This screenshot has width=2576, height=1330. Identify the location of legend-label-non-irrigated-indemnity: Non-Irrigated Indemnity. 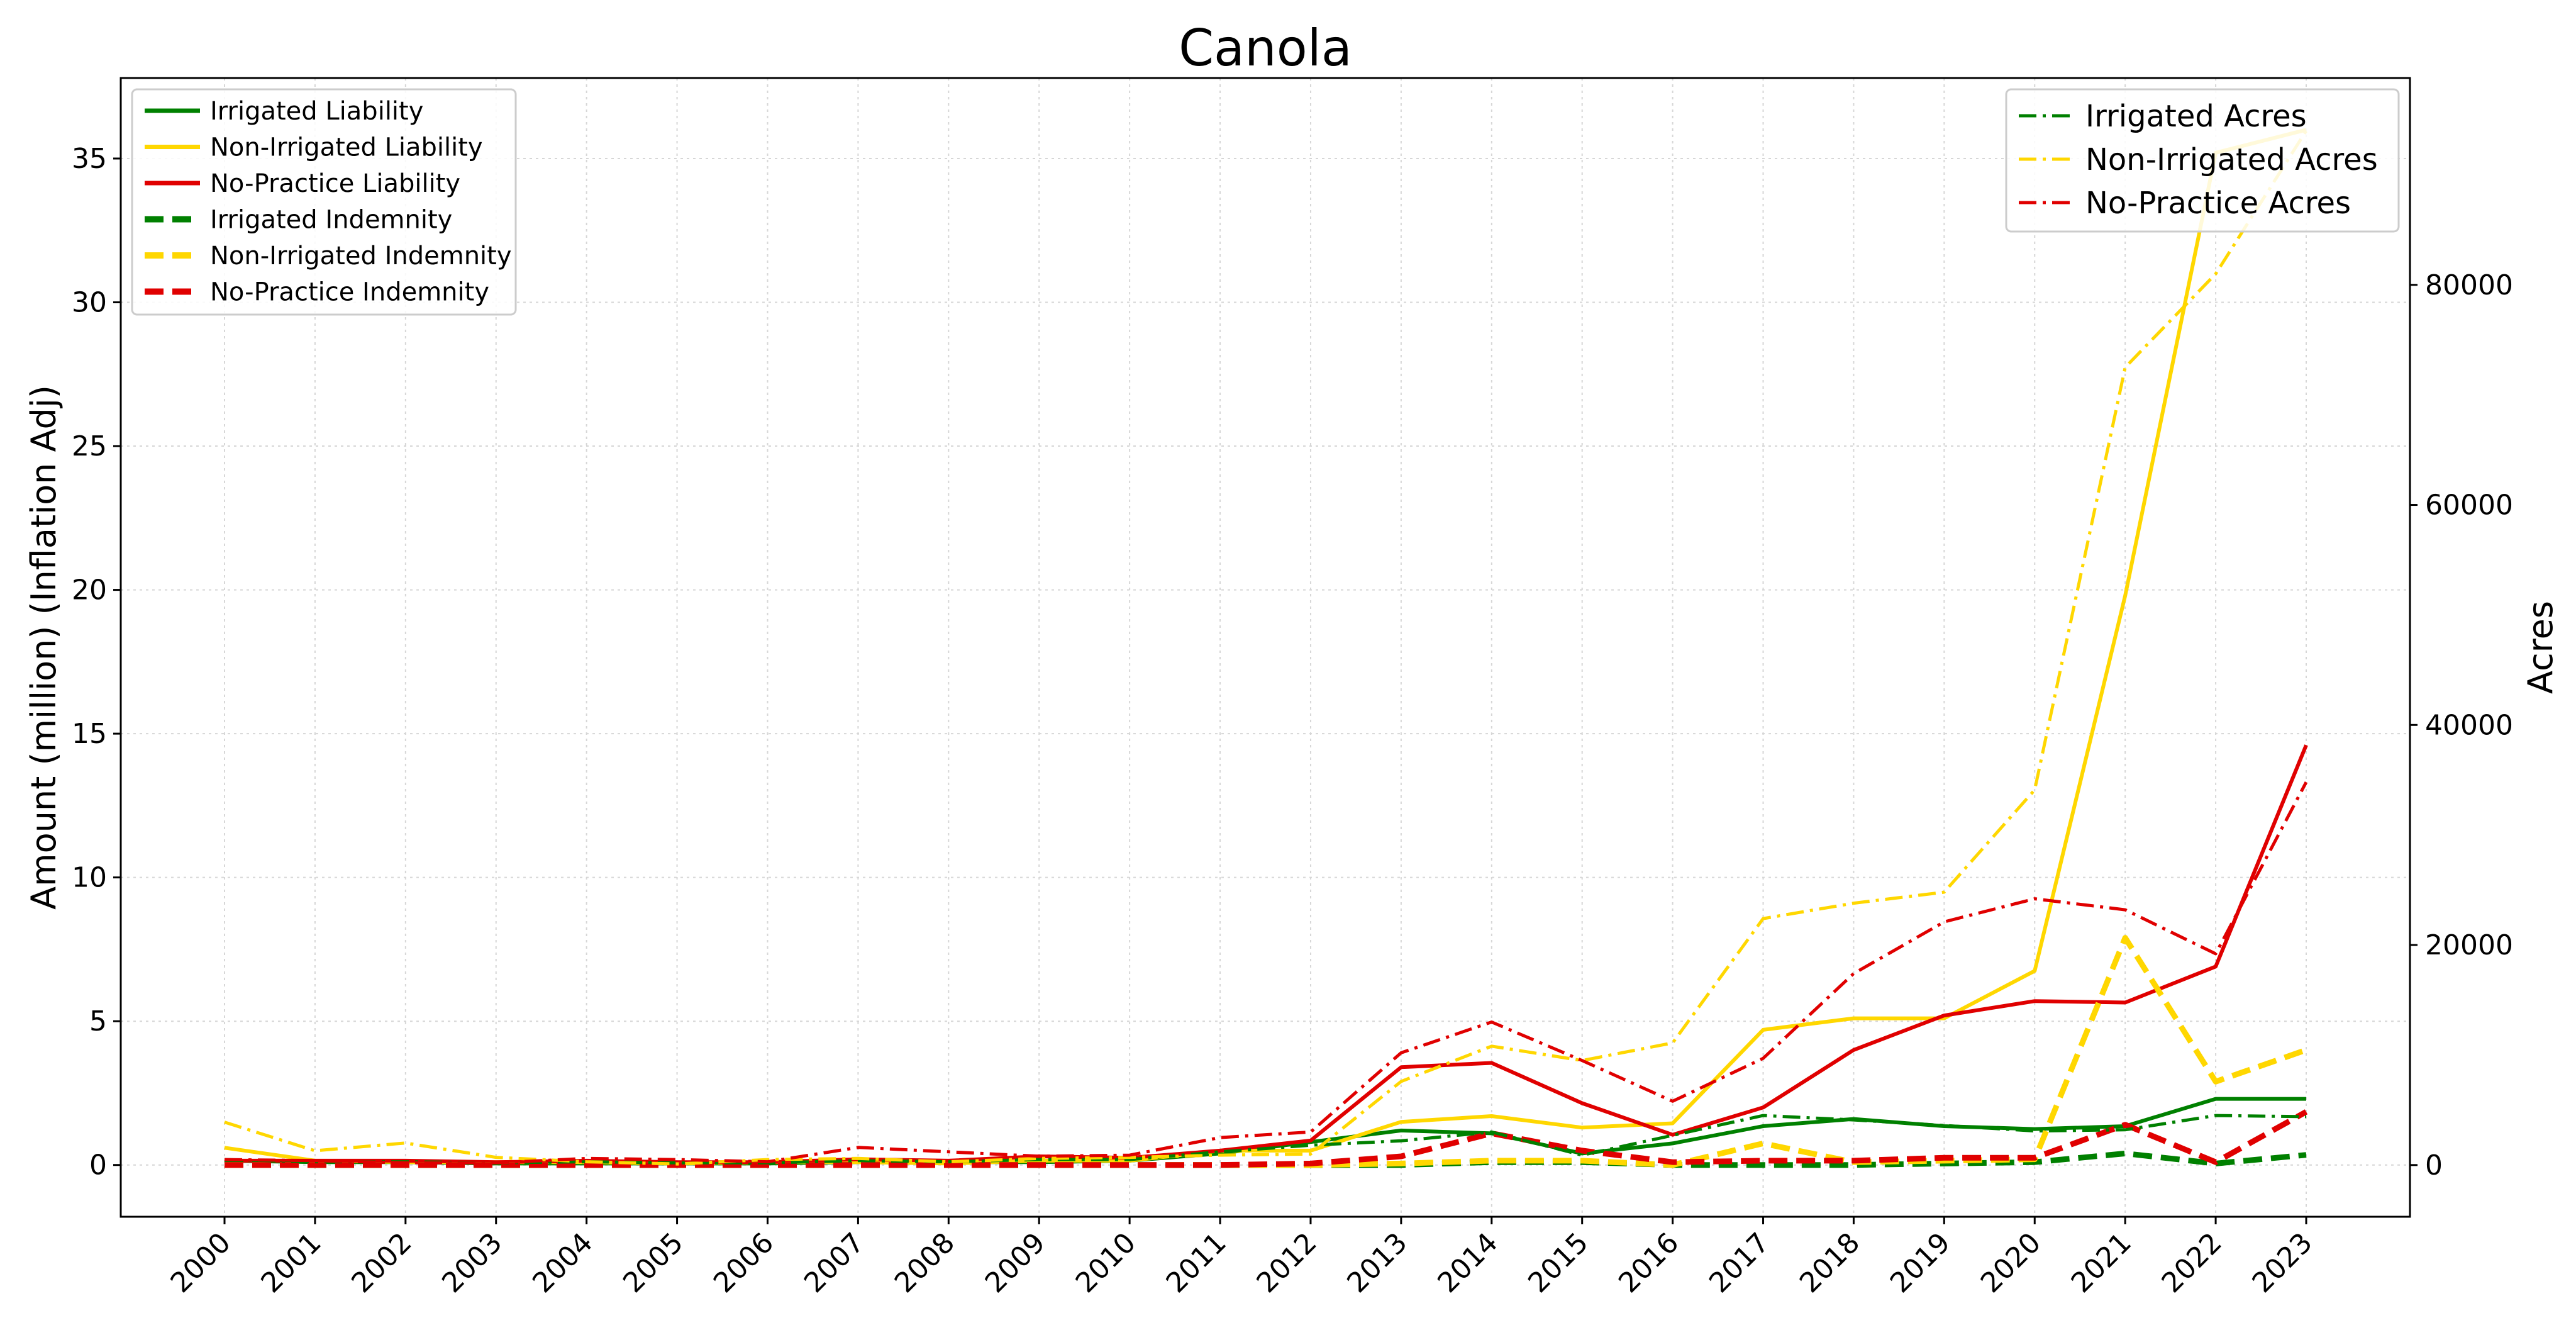
(361, 256).